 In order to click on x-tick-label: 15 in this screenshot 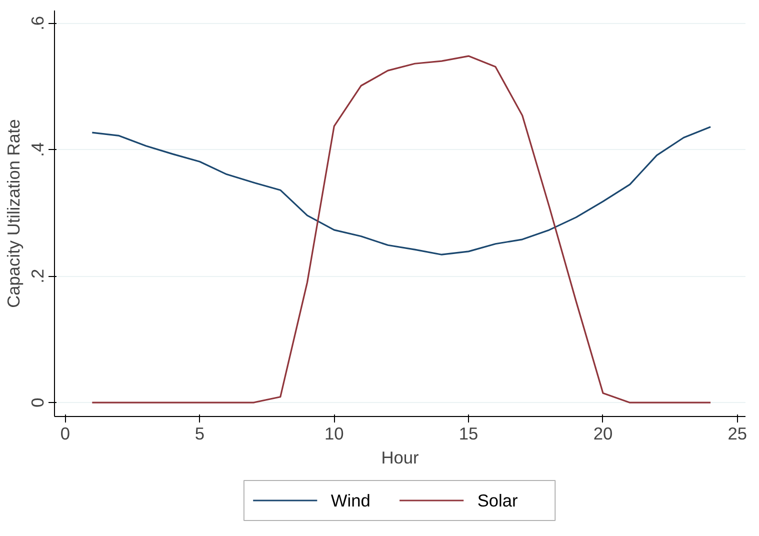, I will do `click(468, 434)`.